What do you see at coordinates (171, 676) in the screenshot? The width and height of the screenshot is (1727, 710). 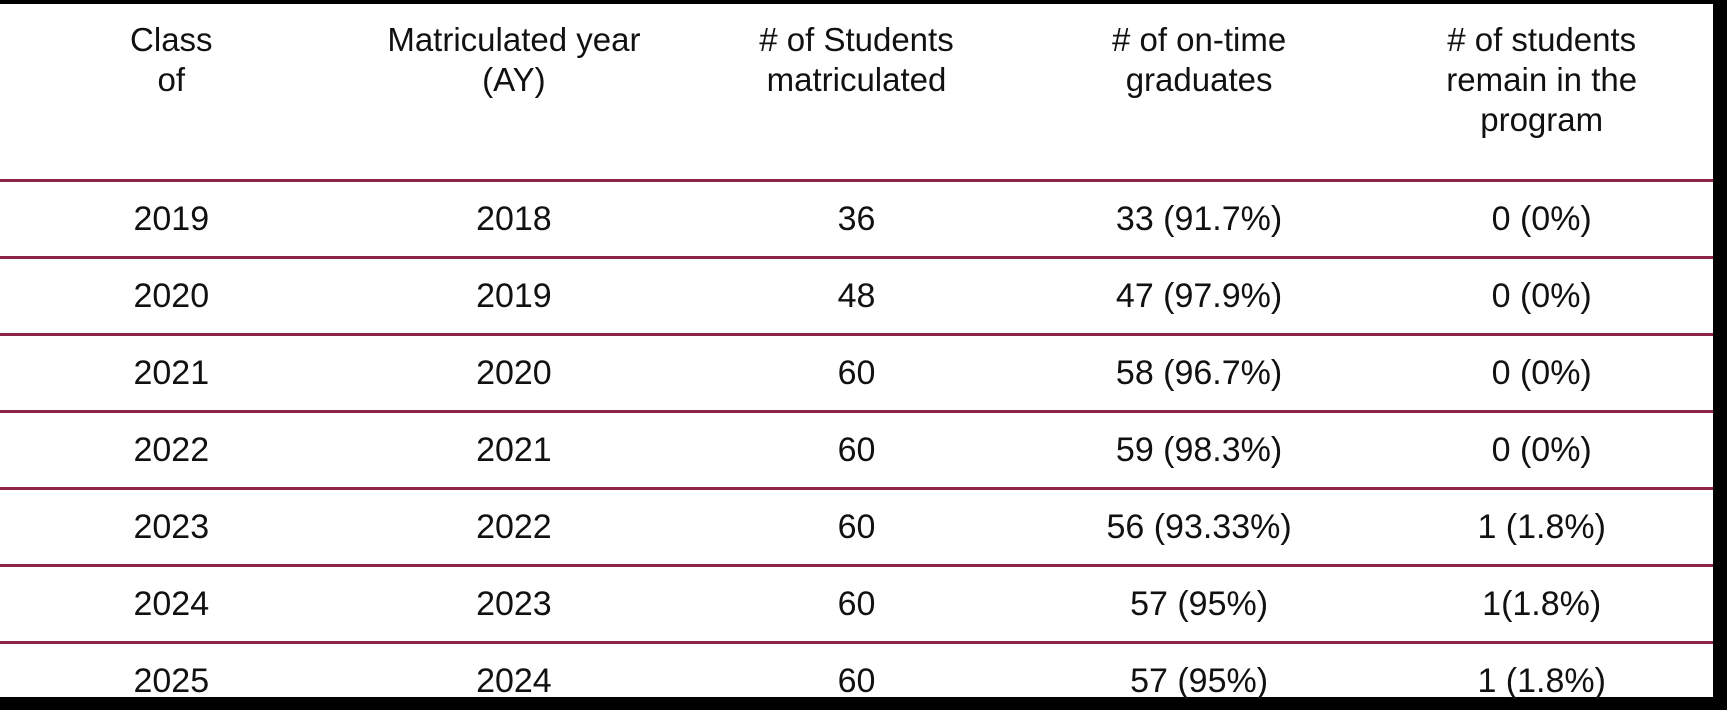 I see `cell-class-of: 2025` at bounding box center [171, 676].